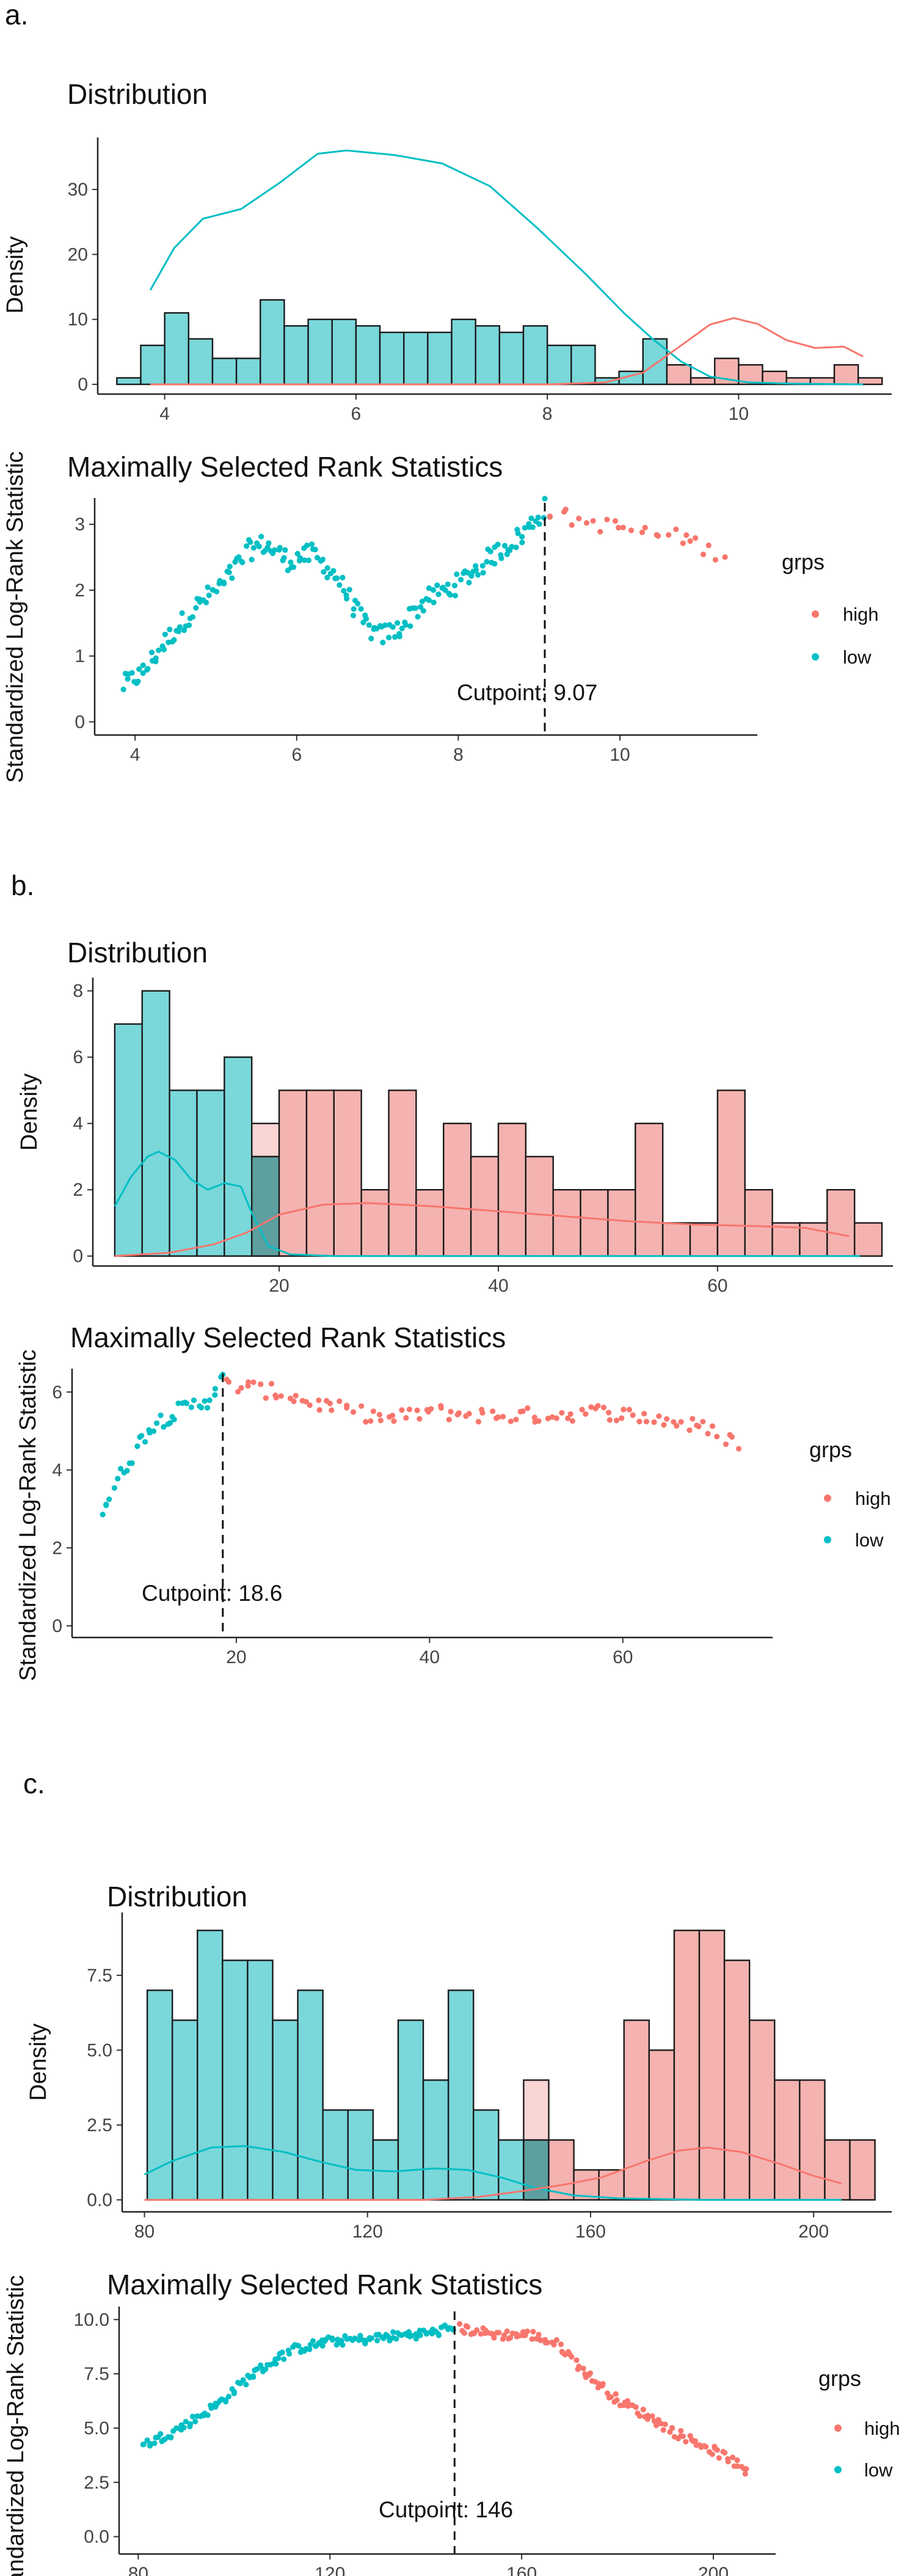  Describe the element at coordinates (454, 1116) in the screenshot. I see `panel-b-distribution: Distribution Density 20 40 60 0 2 4 6 8` at that location.